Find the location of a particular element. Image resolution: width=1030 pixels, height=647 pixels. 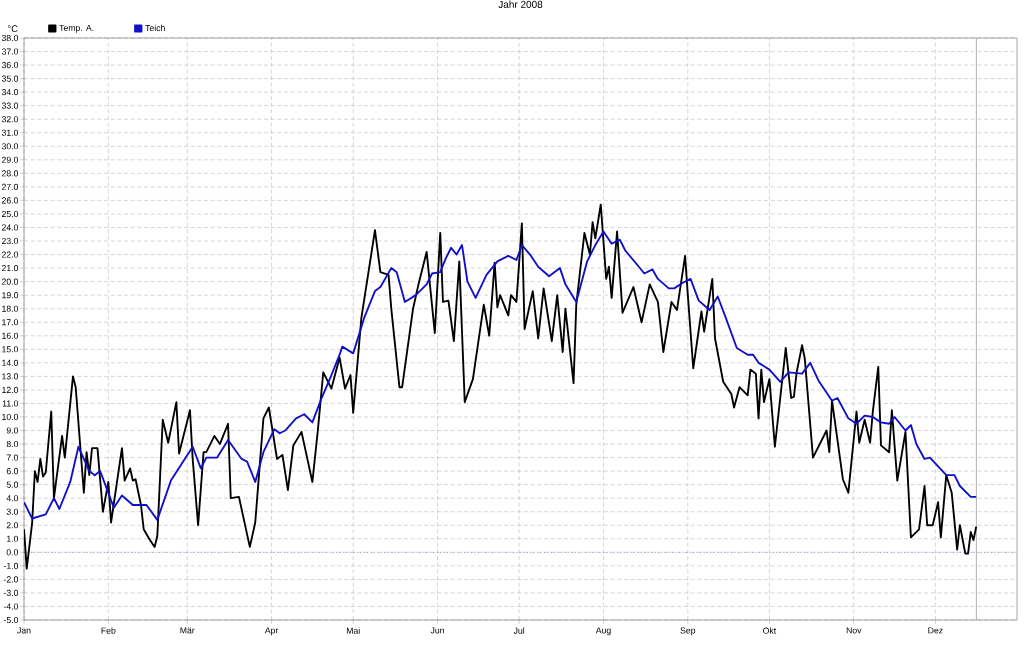

y-tick-label: 37.0 is located at coordinates (10, 51).